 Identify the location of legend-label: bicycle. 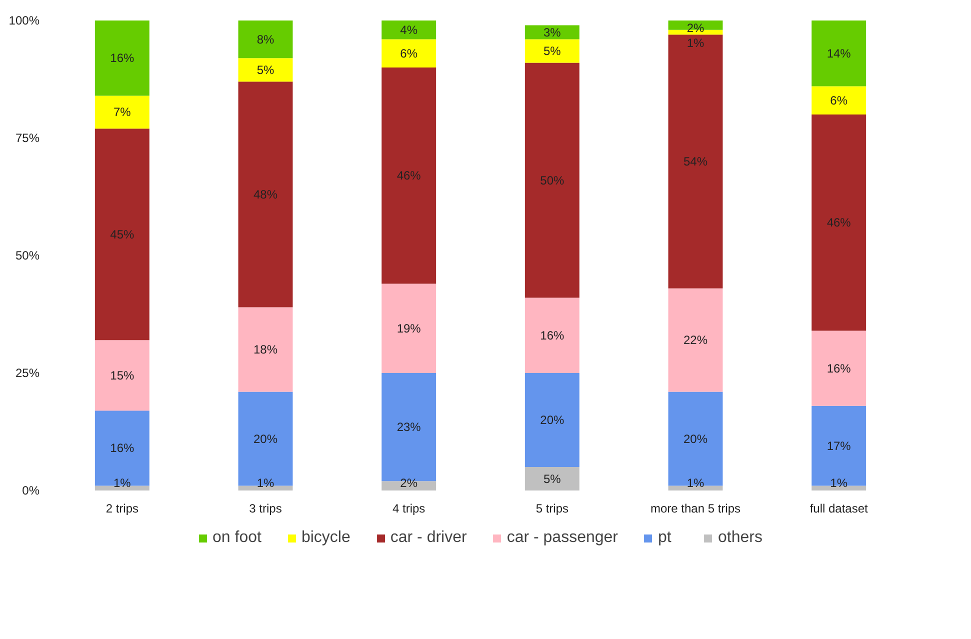
(325, 538).